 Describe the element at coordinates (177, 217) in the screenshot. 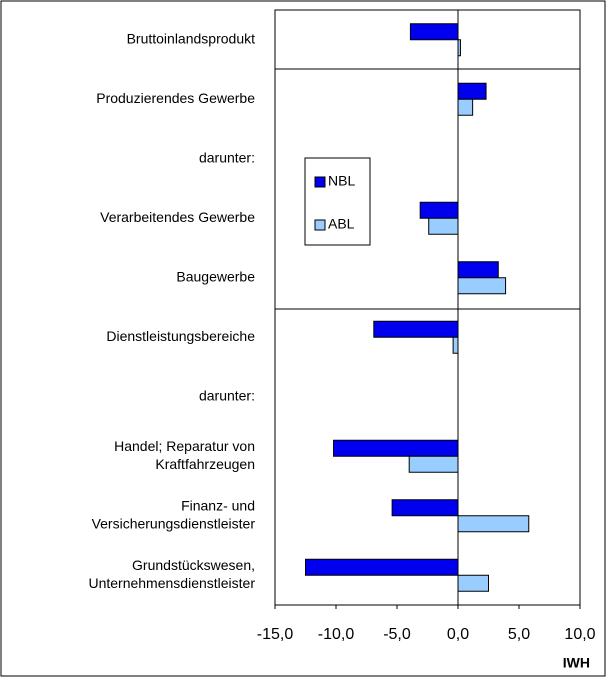

I see `y-tick-label: Verarbeitendes Gewerbe` at that location.